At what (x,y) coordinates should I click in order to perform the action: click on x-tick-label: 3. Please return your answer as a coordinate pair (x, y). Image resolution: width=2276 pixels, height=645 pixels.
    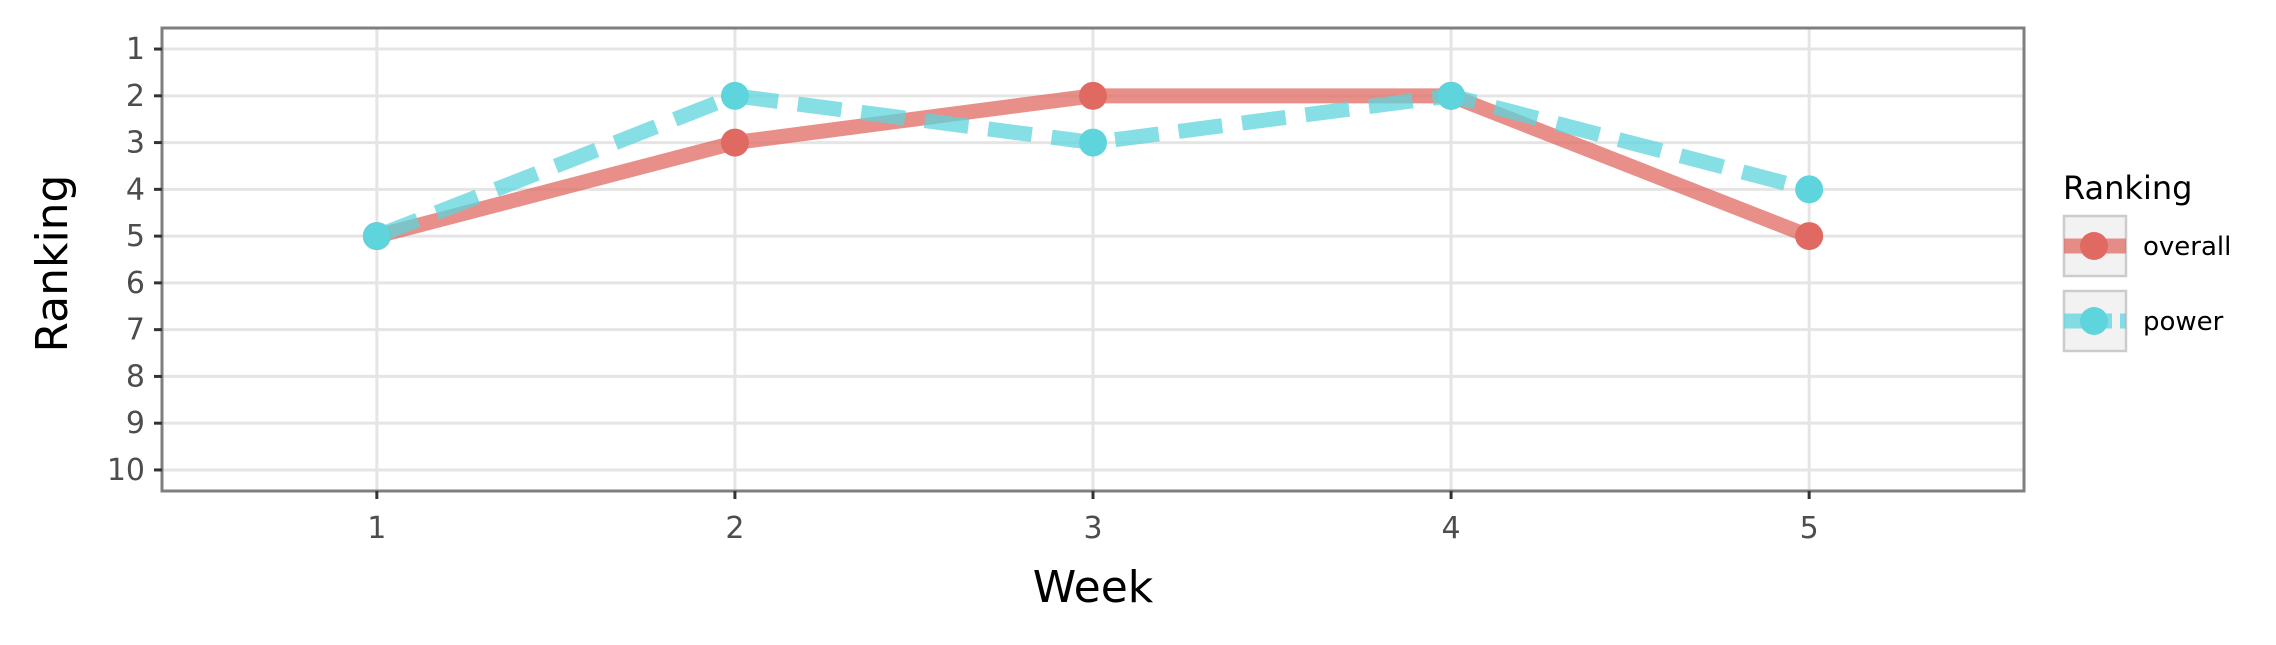
    Looking at the image, I should click on (1092, 528).